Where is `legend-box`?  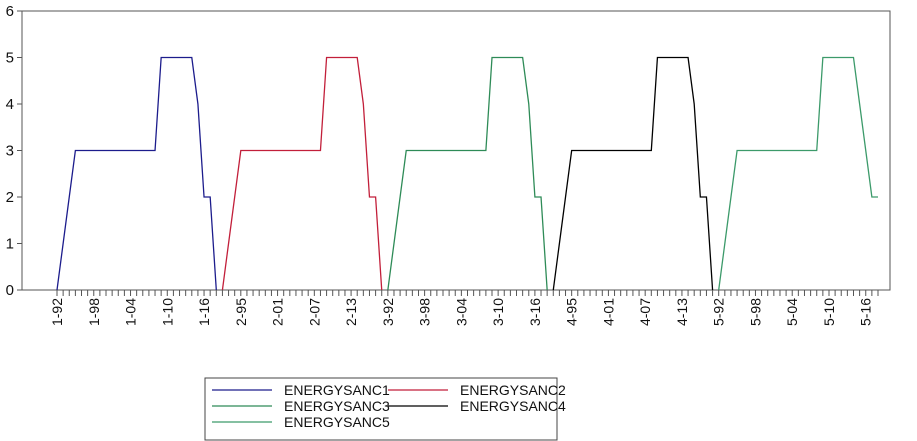 legend-box is located at coordinates (381, 409).